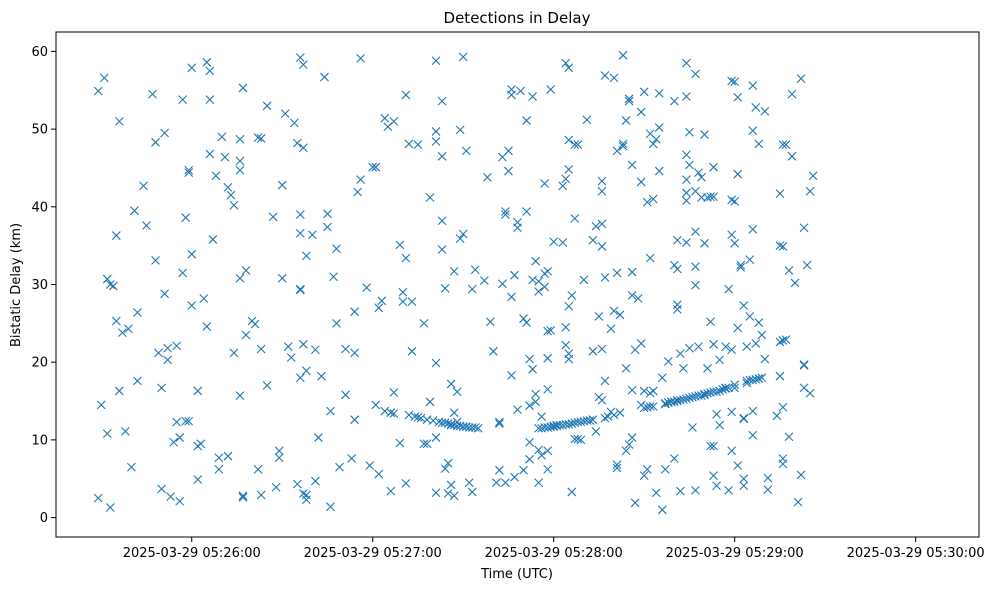 This screenshot has width=989, height=590. What do you see at coordinates (516, 574) in the screenshot?
I see `x-axis-label: Time (UTC)` at bounding box center [516, 574].